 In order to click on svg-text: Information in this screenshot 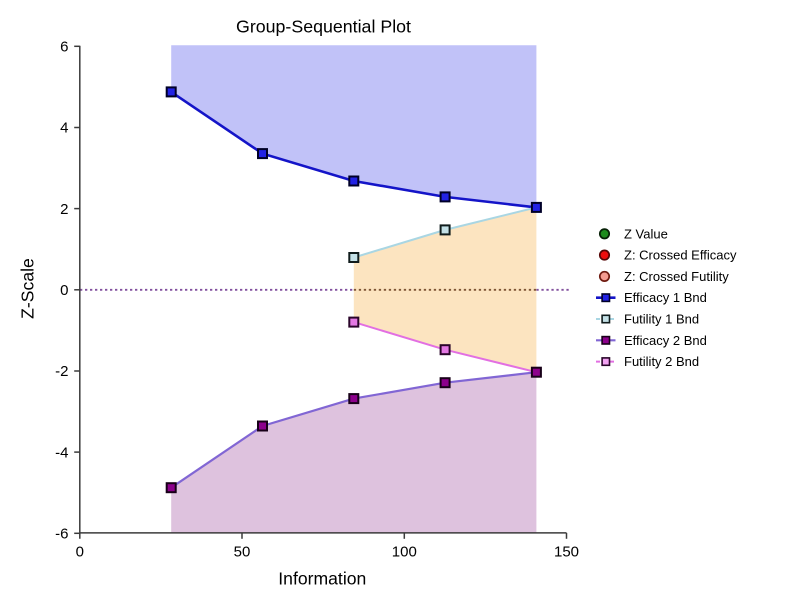, I will do `click(322, 579)`.